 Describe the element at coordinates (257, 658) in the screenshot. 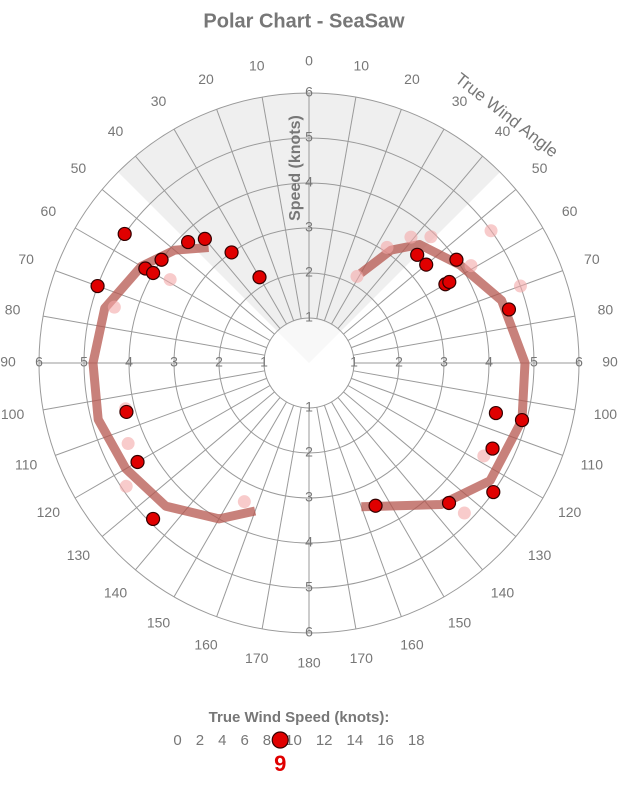

I see `angle-tick-label: 170` at that location.